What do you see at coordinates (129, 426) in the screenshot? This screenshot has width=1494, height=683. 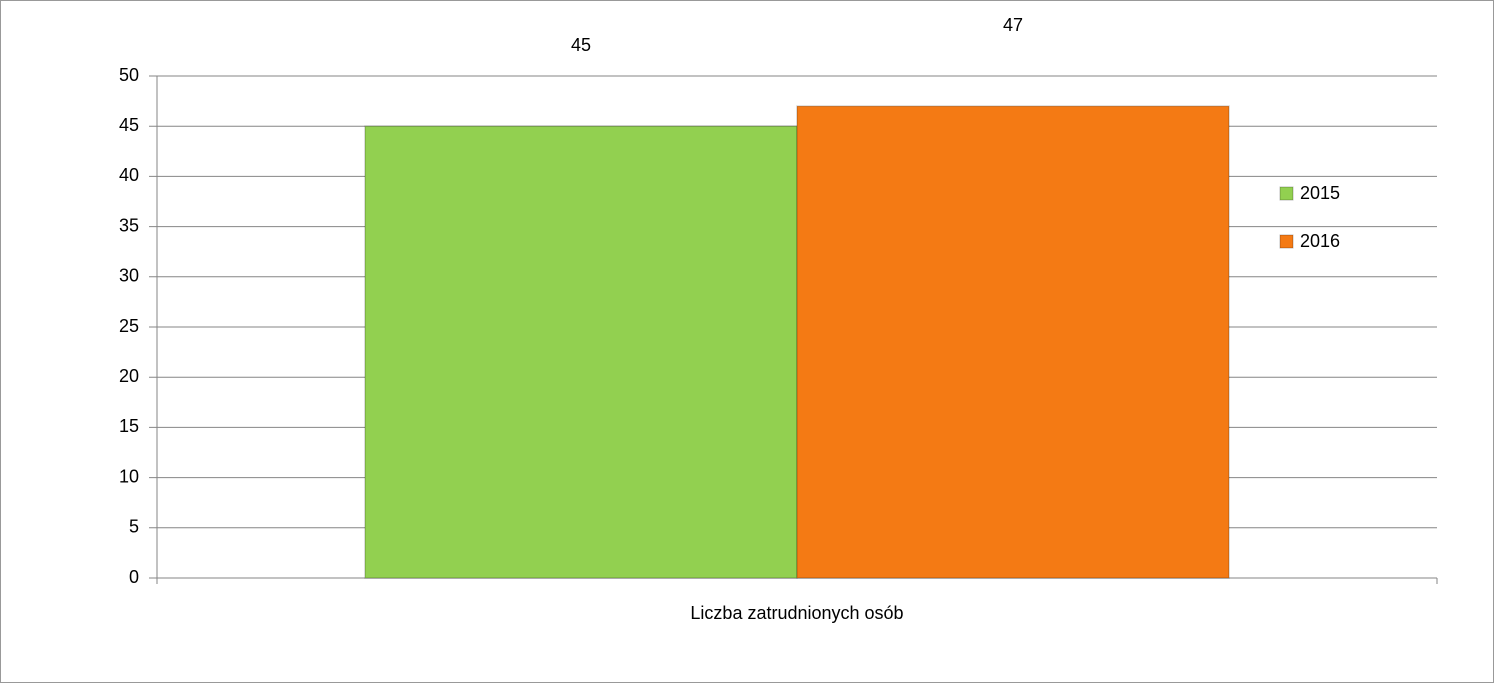 I see `y-tick-label: 15` at bounding box center [129, 426].